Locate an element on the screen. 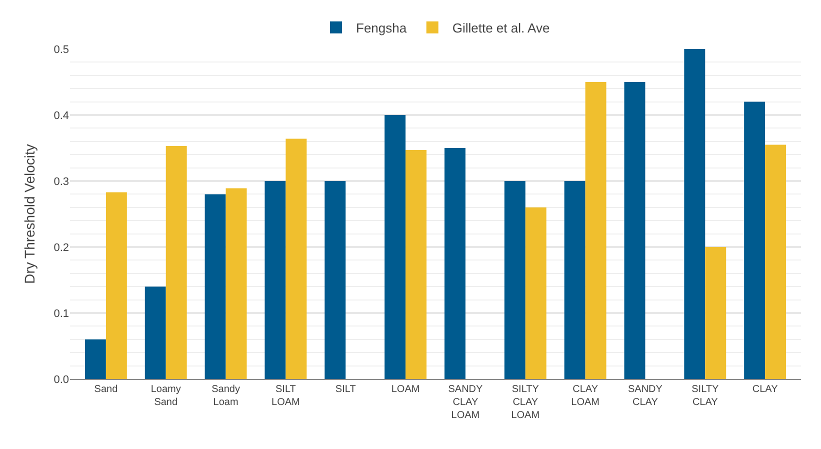 The image size is (821, 449). legend-label: Fengsha is located at coordinates (382, 28).